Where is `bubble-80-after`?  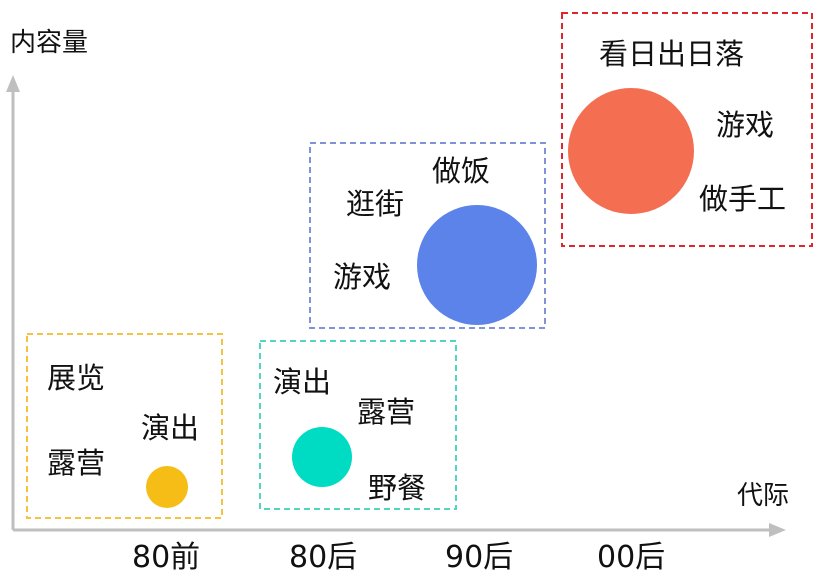 bubble-80-after is located at coordinates (322, 457).